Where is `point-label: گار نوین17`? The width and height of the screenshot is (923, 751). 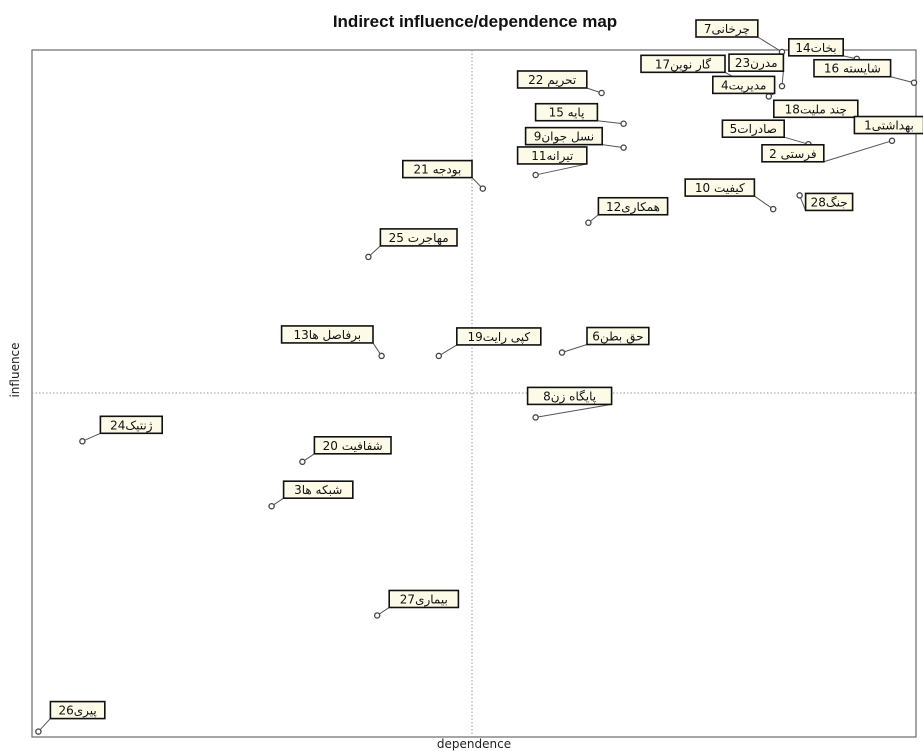
point-label: گار نوین17 is located at coordinates (683, 64).